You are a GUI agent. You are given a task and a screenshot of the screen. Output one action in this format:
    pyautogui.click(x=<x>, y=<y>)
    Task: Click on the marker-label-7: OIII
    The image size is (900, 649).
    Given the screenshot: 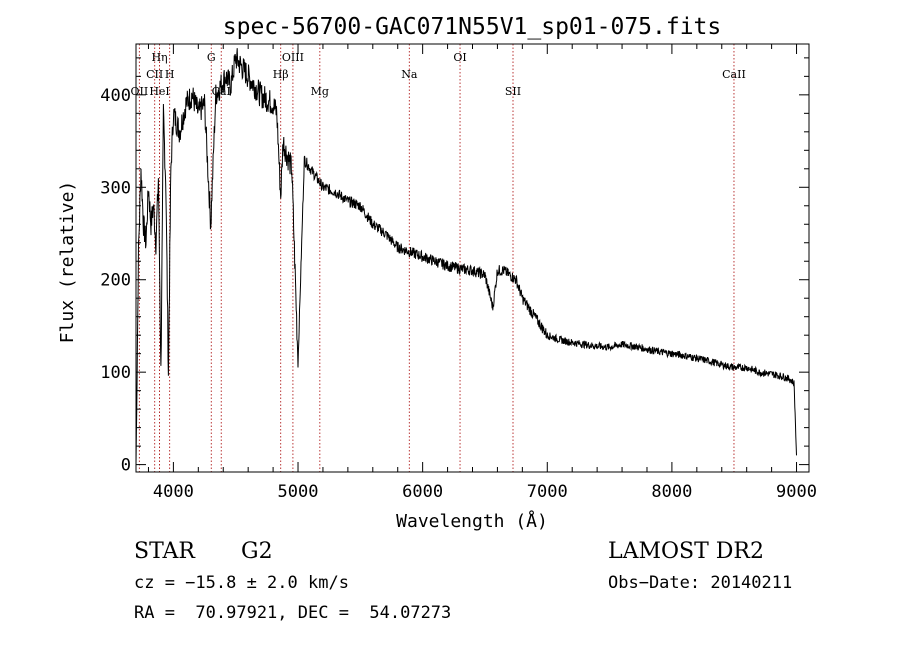 What is the action you would take?
    pyautogui.click(x=293, y=57)
    